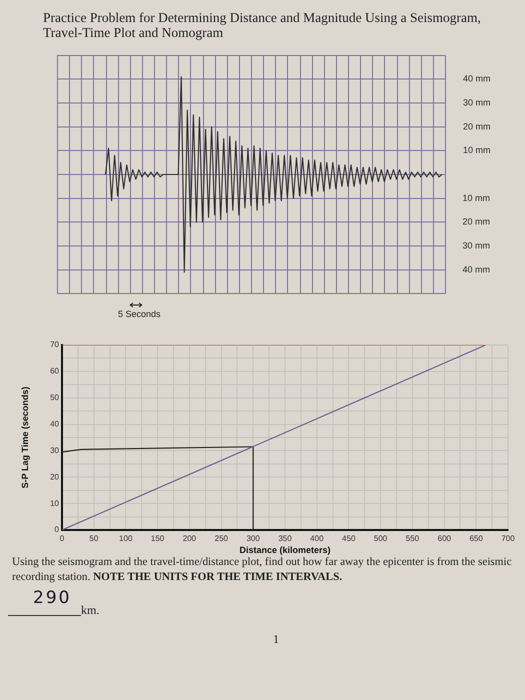  I want to click on y-tick-label: 70, so click(55, 345).